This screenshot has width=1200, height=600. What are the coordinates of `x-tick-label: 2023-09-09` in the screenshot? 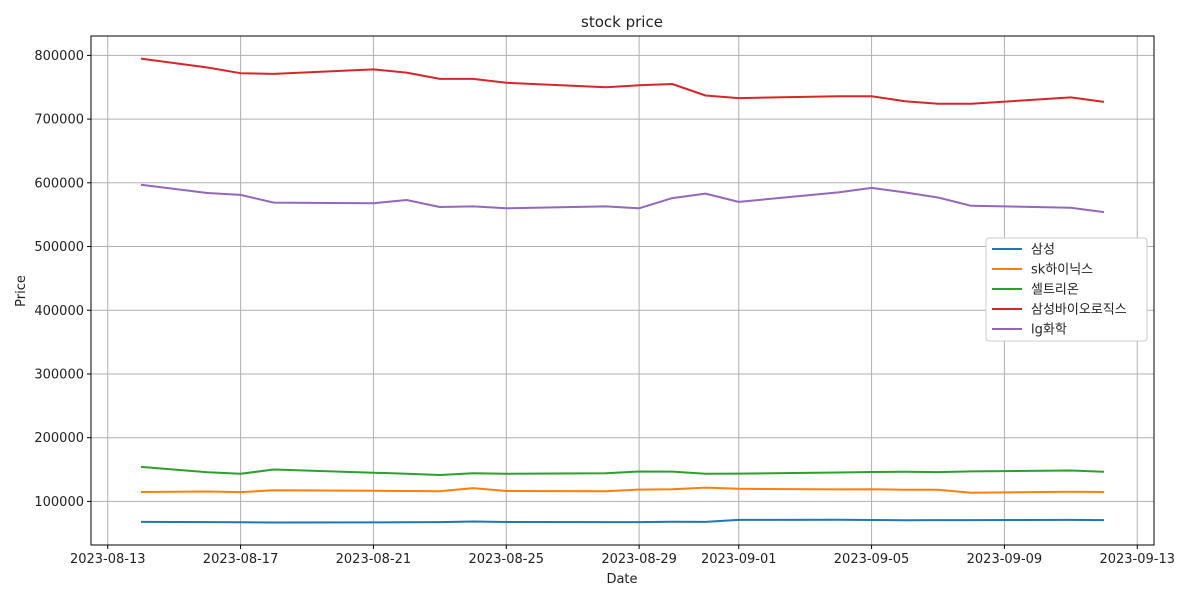 It's located at (1005, 559).